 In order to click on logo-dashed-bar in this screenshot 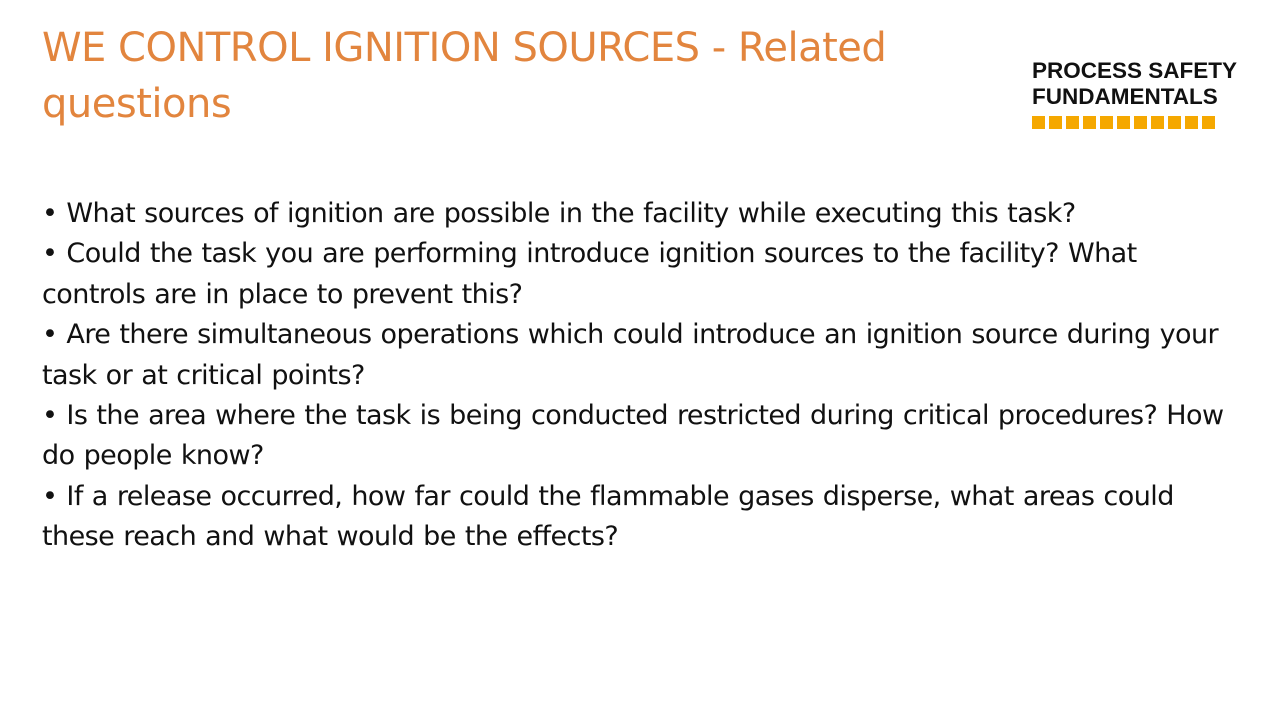, I will do `click(1140, 122)`.